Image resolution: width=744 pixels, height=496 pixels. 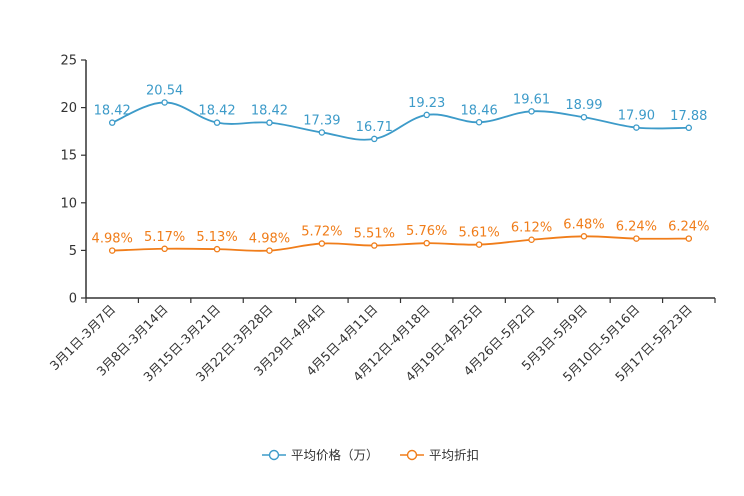 What do you see at coordinates (479, 110) in the screenshot?
I see `data-label: 18.46` at bounding box center [479, 110].